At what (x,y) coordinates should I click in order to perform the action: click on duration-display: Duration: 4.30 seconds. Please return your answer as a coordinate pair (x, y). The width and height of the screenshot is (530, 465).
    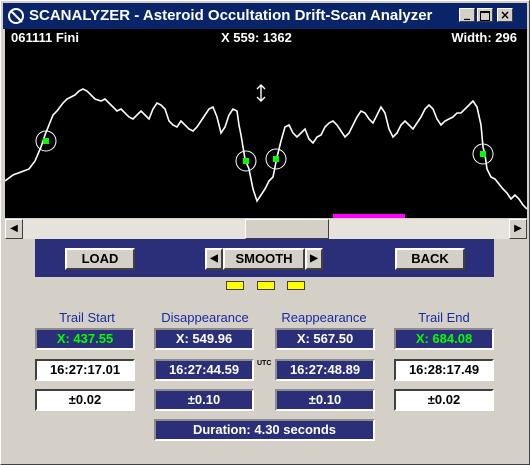
    Looking at the image, I should click on (264, 430).